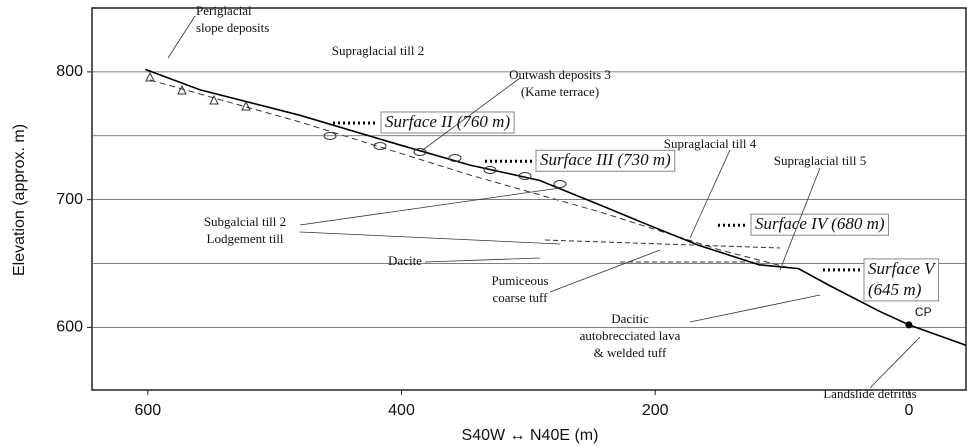 The height and width of the screenshot is (447, 967). What do you see at coordinates (147, 410) in the screenshot?
I see `x-tick-label: 600` at bounding box center [147, 410].